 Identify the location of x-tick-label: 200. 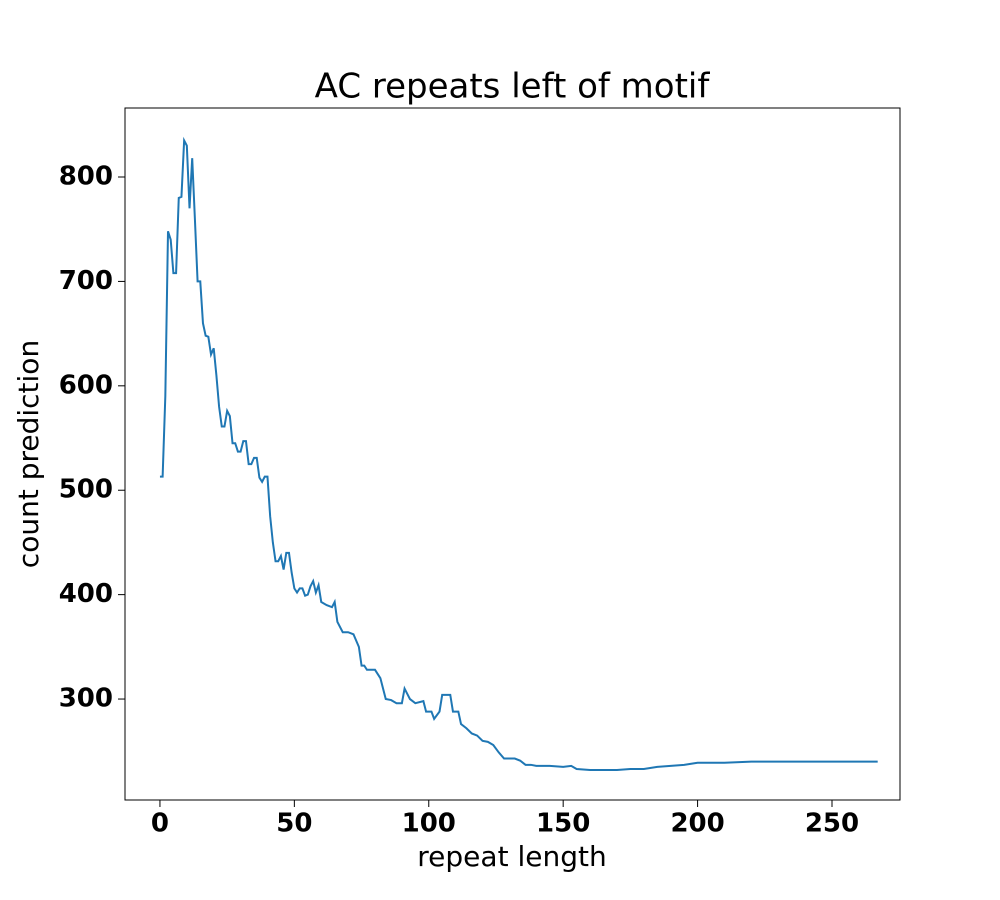
(697, 824).